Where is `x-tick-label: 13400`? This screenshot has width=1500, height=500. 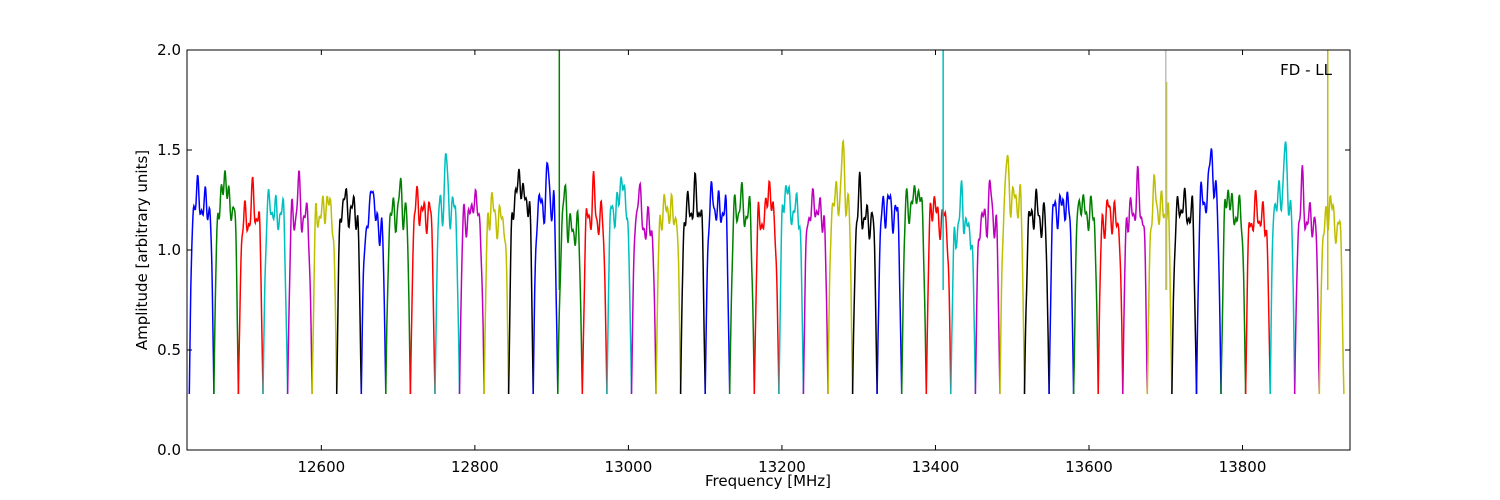
x-tick-label: 13400 is located at coordinates (936, 467).